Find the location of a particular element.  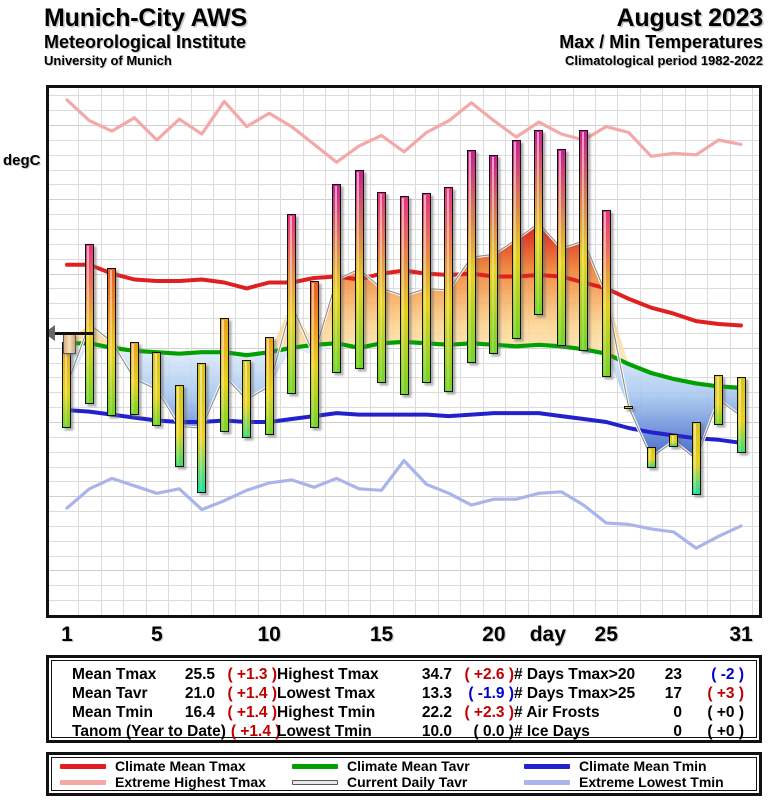

institute-name: Meteorological Institute is located at coordinates (145, 42).